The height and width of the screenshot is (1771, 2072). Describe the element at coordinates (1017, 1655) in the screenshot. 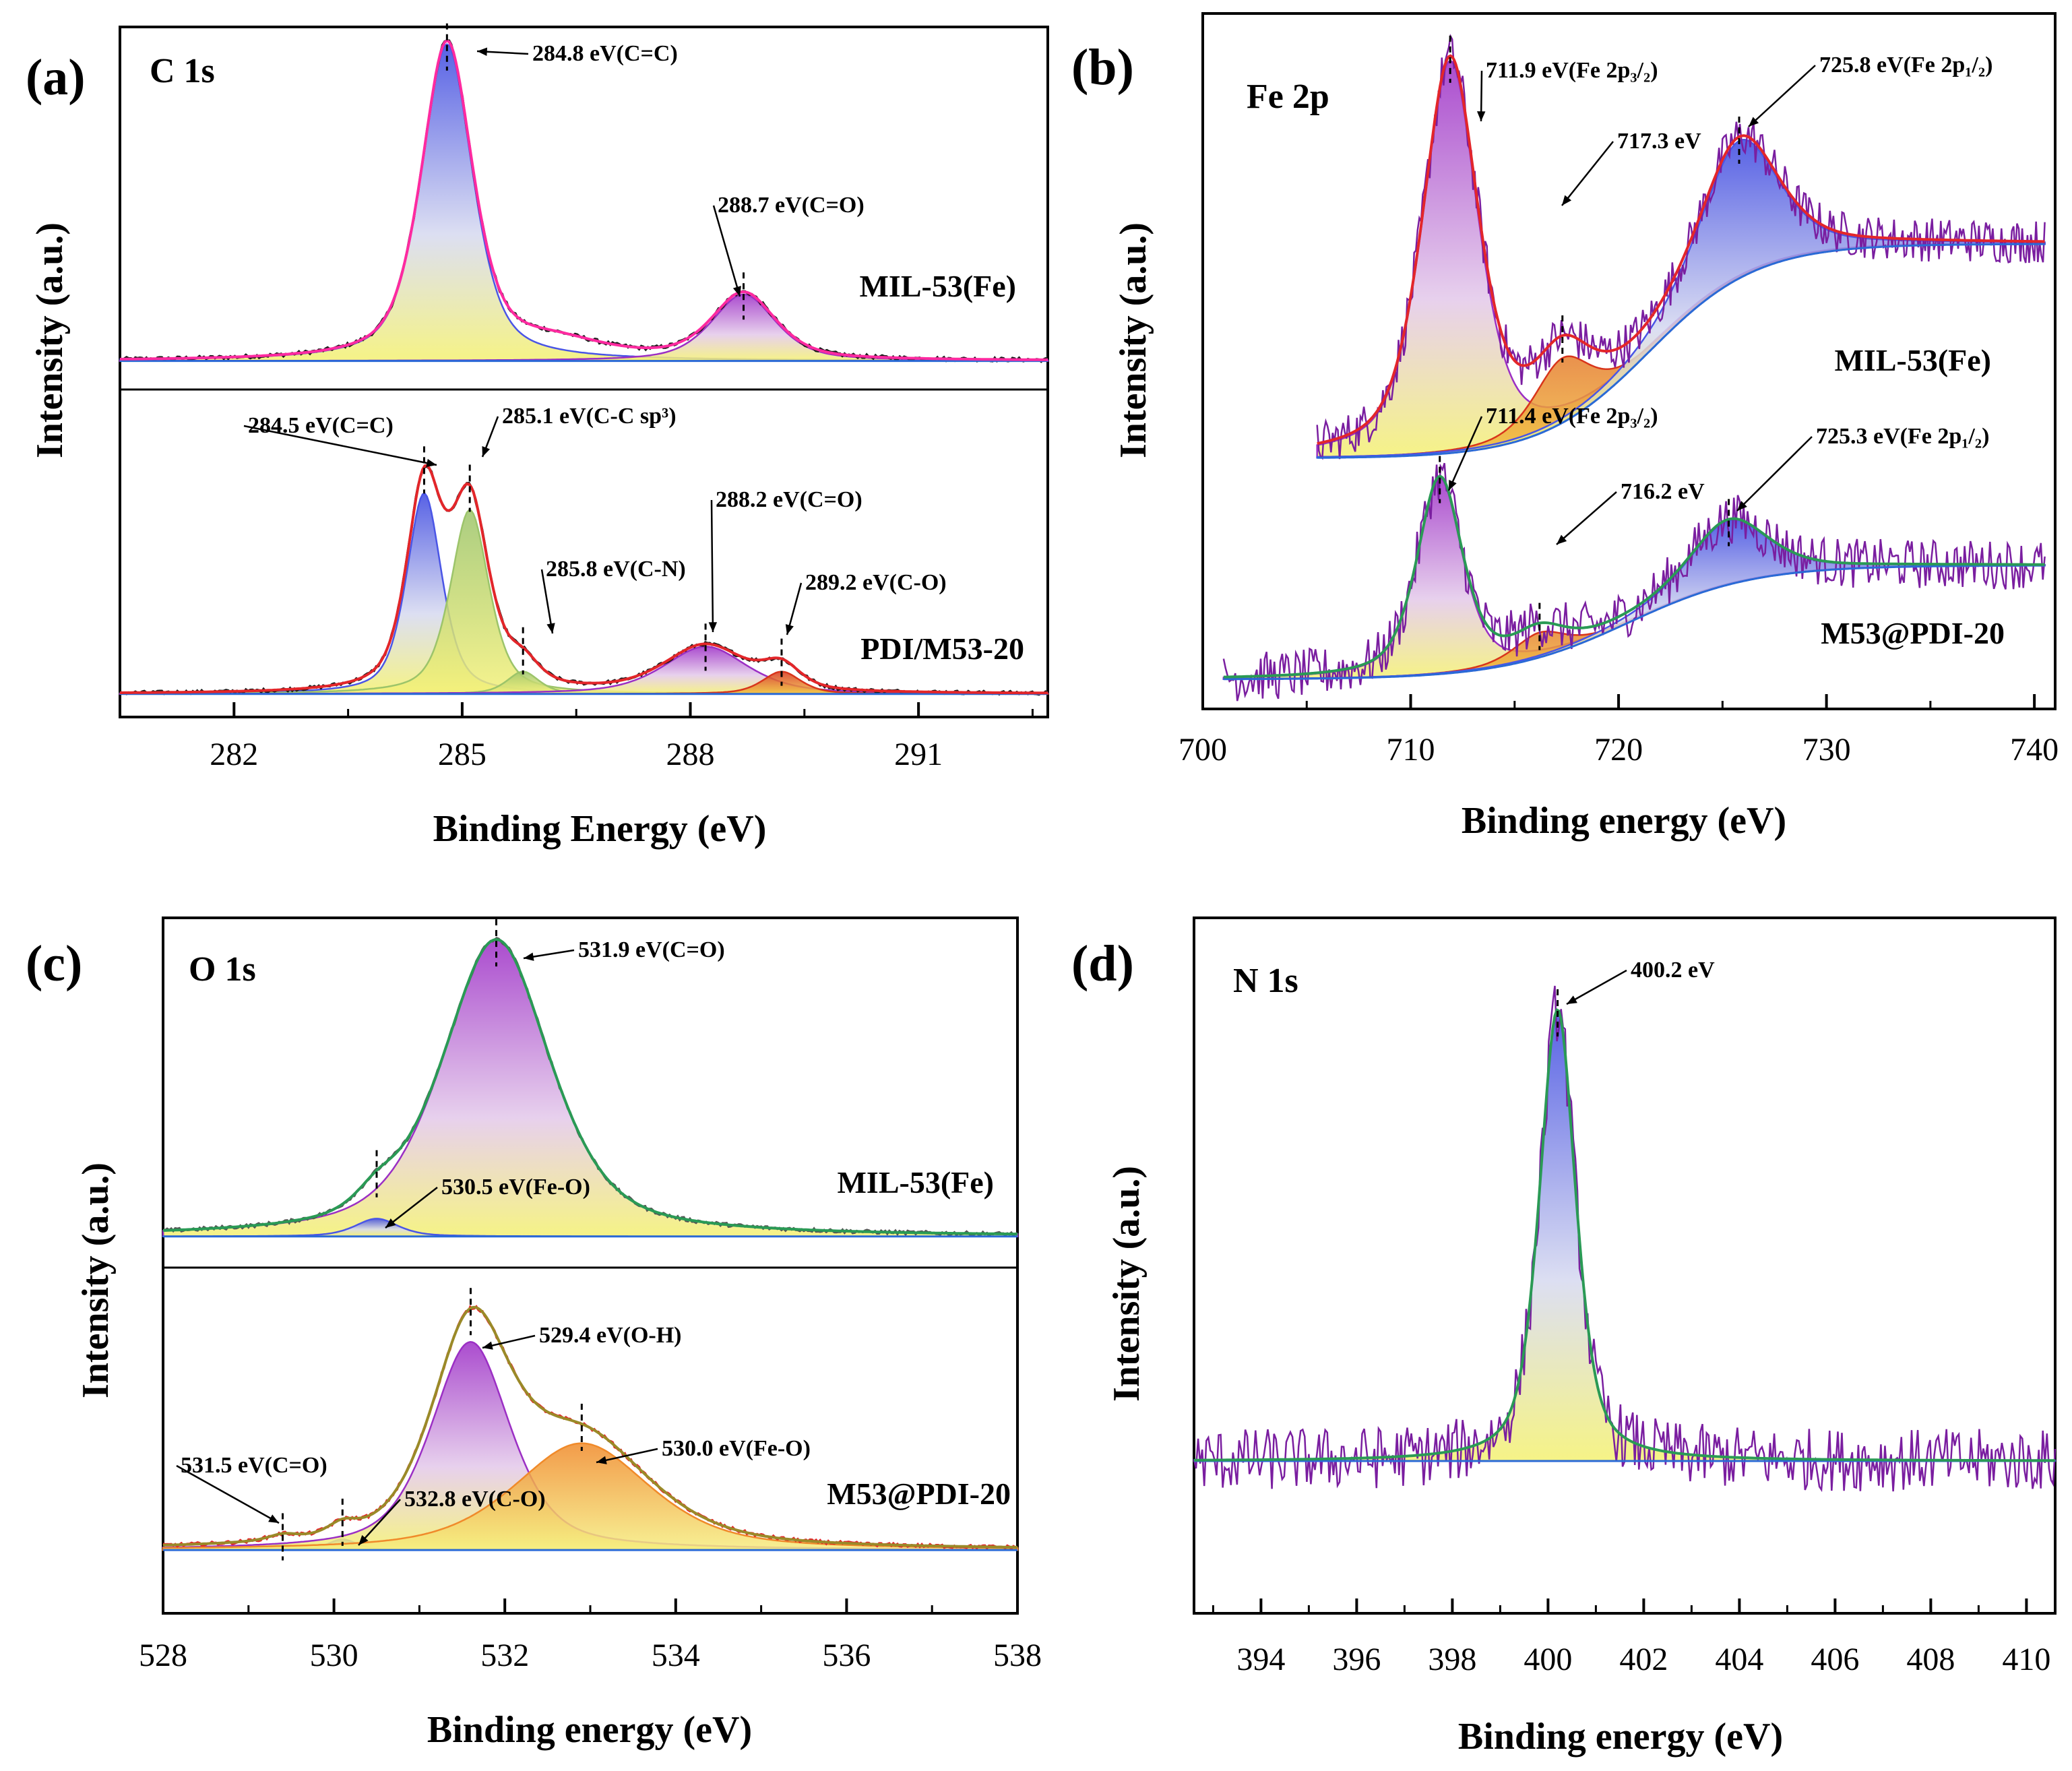

I see `x-tick-label: 538` at that location.